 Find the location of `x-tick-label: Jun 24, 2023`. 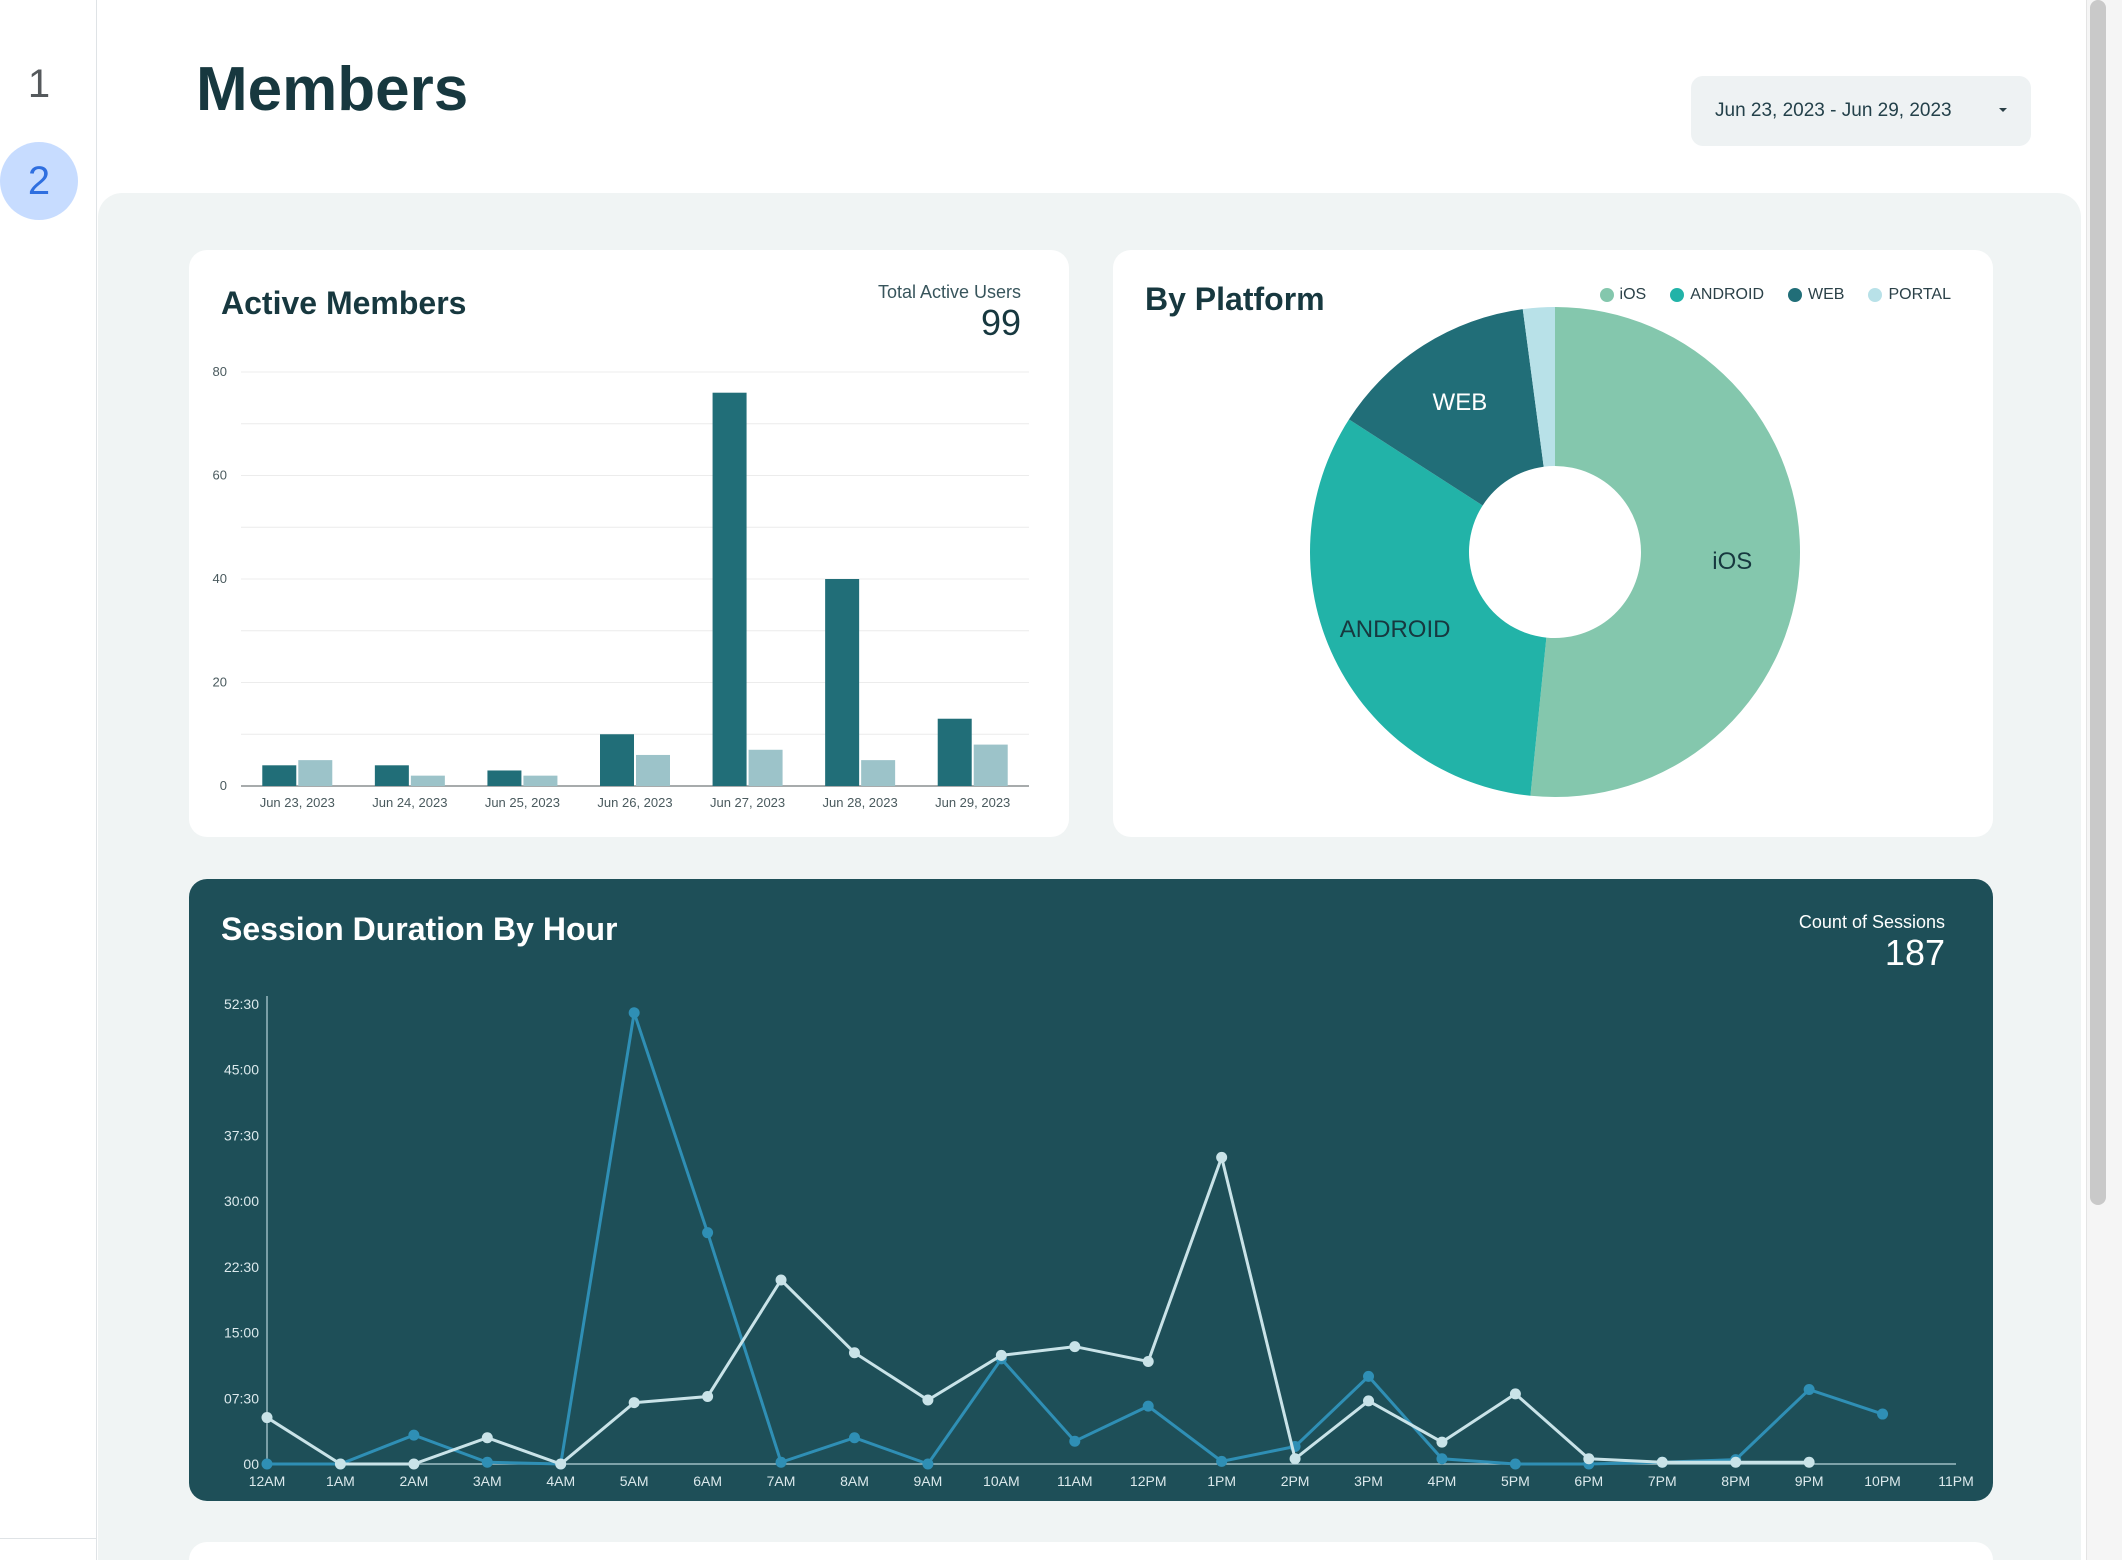

x-tick-label: Jun 24, 2023 is located at coordinates (409, 802).